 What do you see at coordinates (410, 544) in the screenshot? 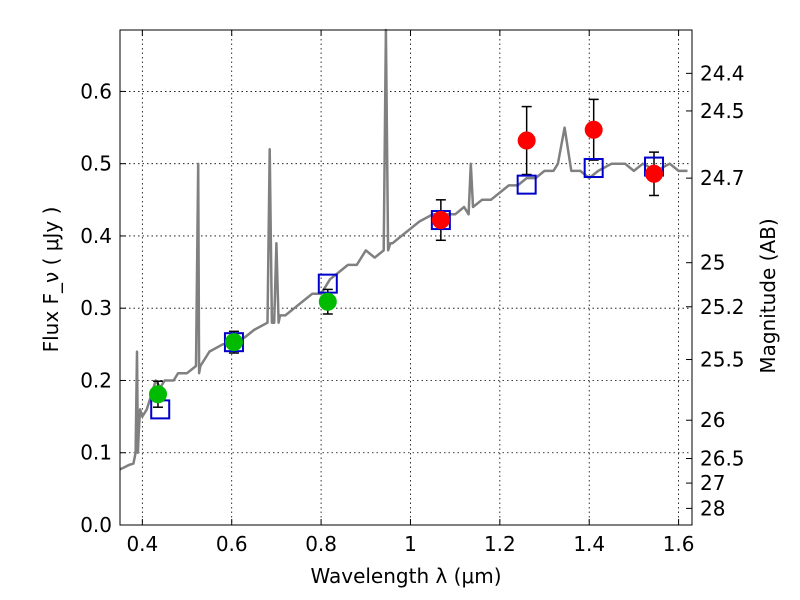
I see `x-tick-label: 1` at bounding box center [410, 544].